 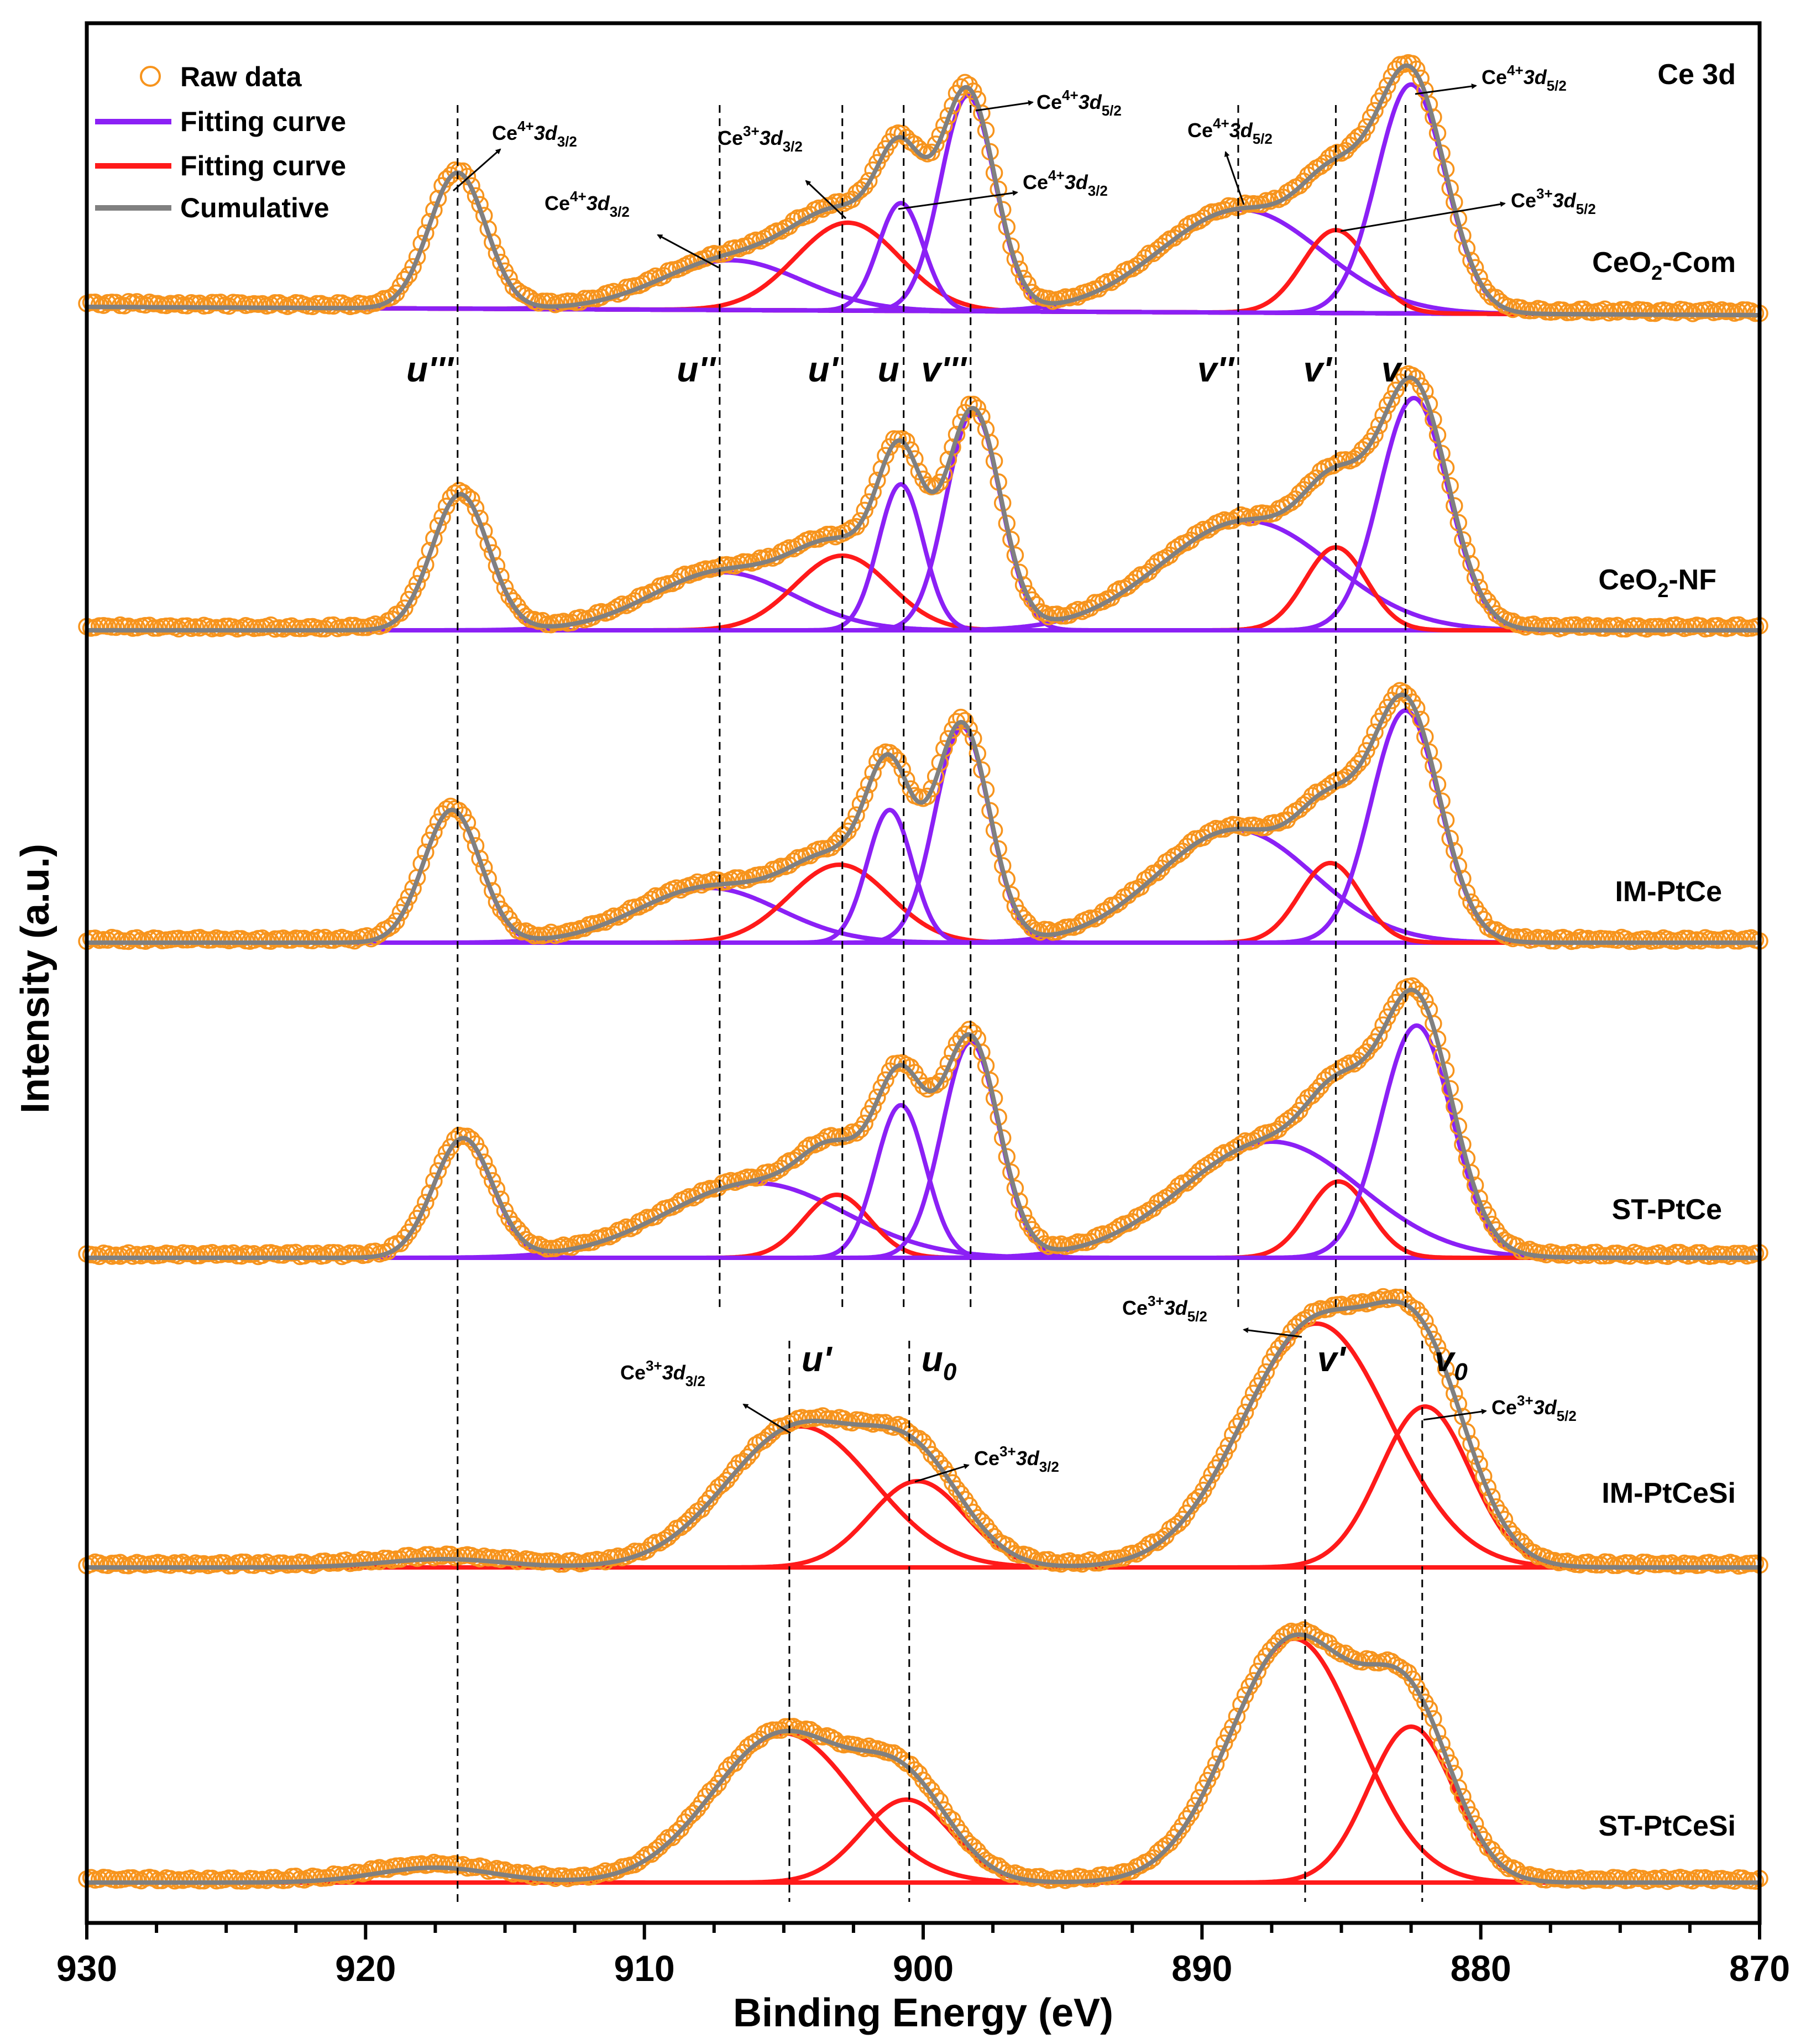 I want to click on cumulative-st-ptce, so click(x=924, y=1123).